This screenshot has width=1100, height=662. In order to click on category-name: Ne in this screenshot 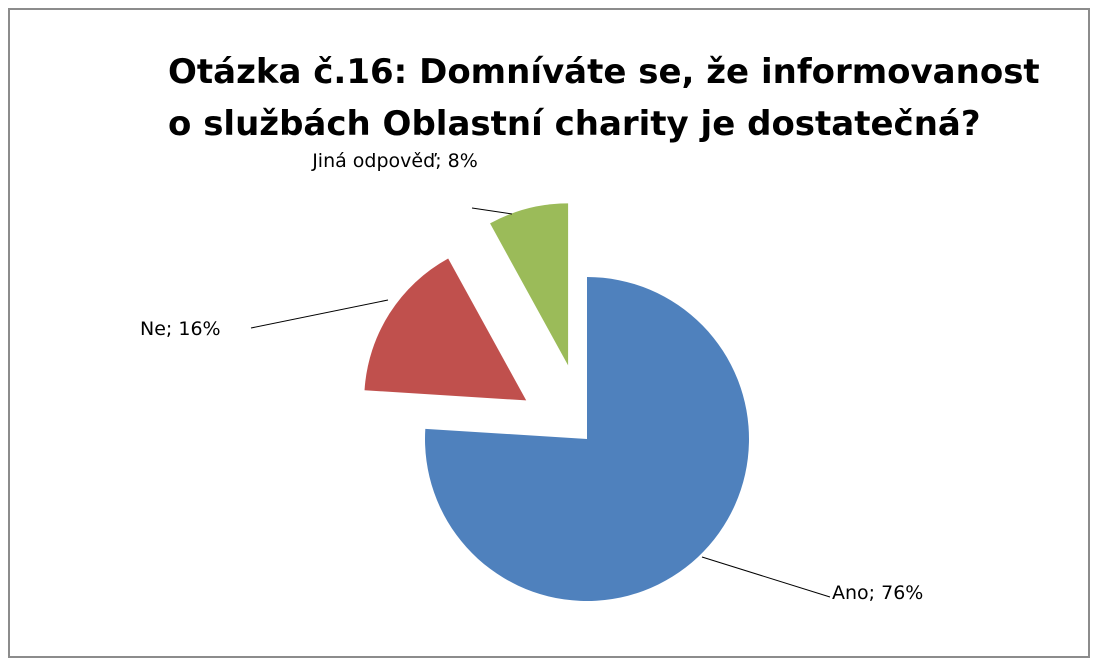, I will do `click(153, 329)`.